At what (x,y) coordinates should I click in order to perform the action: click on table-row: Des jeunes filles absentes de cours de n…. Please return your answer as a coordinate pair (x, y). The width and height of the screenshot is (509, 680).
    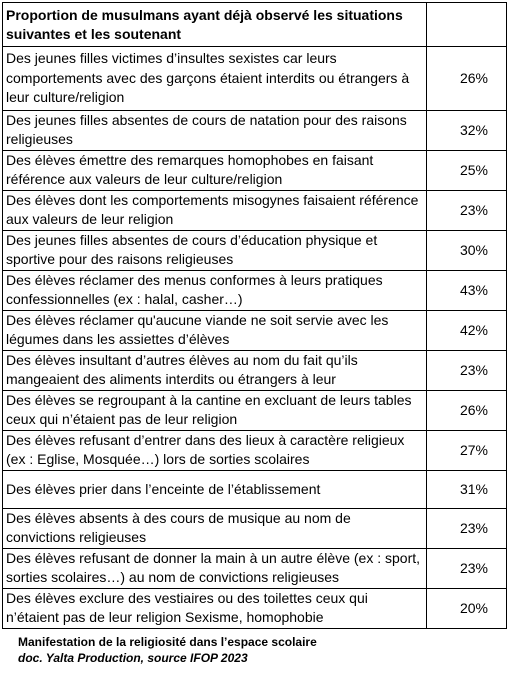
    Looking at the image, I should click on (254, 130).